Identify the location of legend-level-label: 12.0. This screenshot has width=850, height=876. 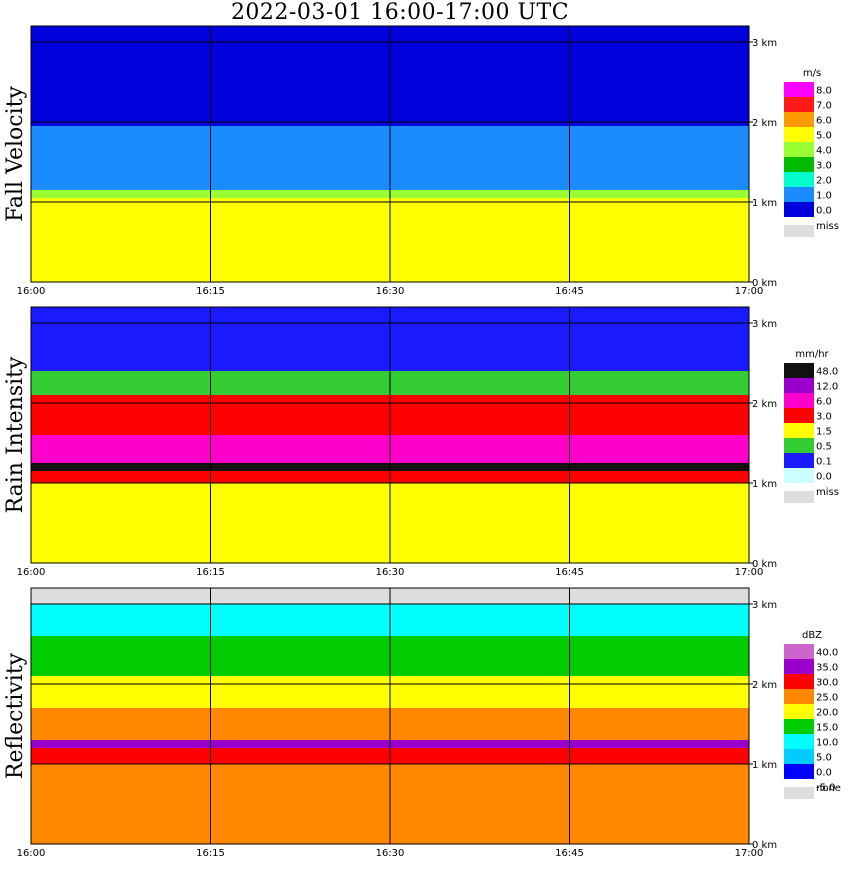
(827, 387).